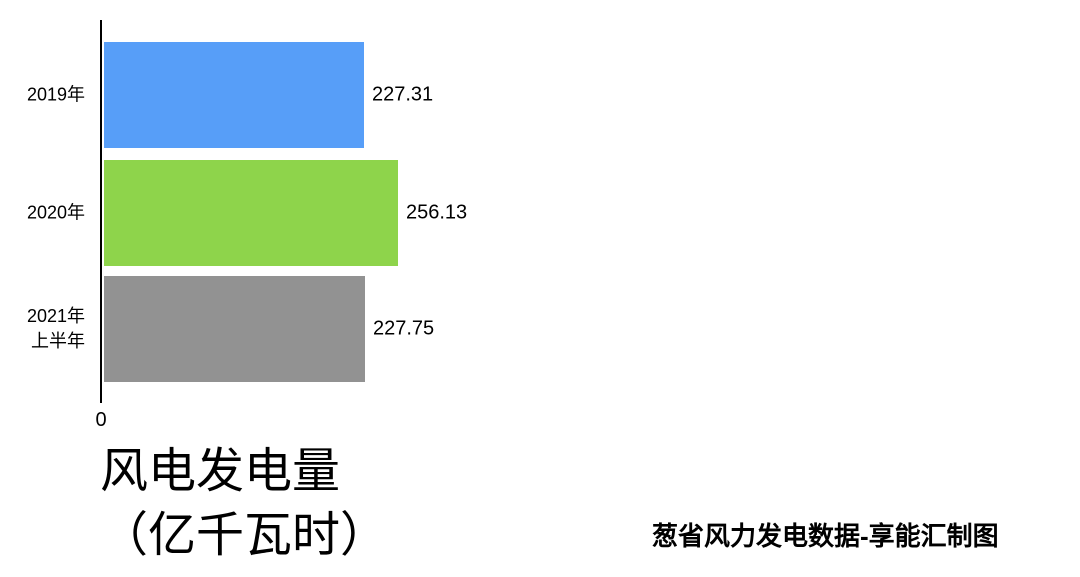 This screenshot has height=577, width=1080. Describe the element at coordinates (437, 212) in the screenshot. I see `value-label-2020: 256.13` at that location.